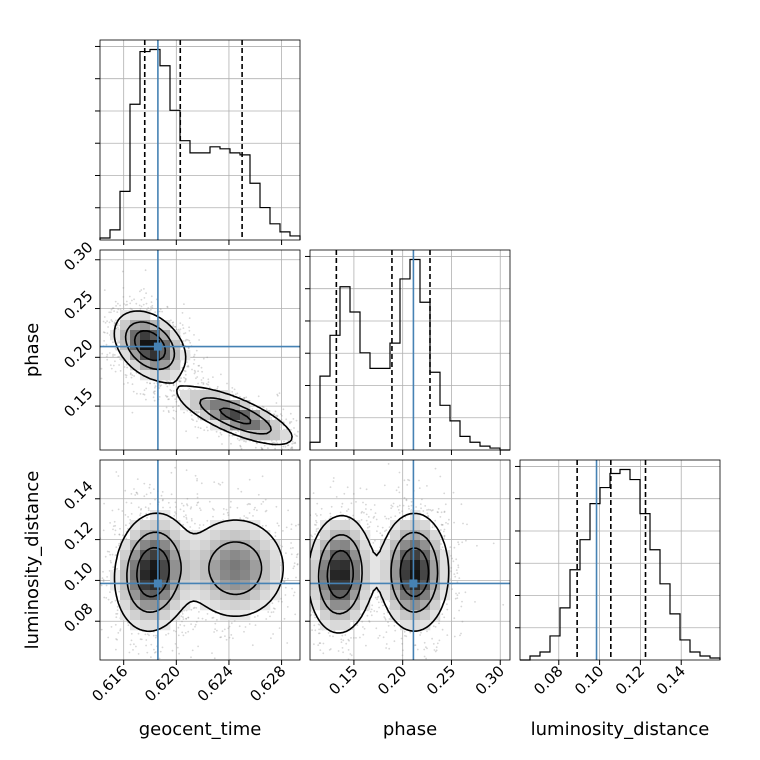 This screenshot has height=760, width=760. What do you see at coordinates (490, 680) in the screenshot?
I see `x-tick-label: 0.30` at bounding box center [490, 680].